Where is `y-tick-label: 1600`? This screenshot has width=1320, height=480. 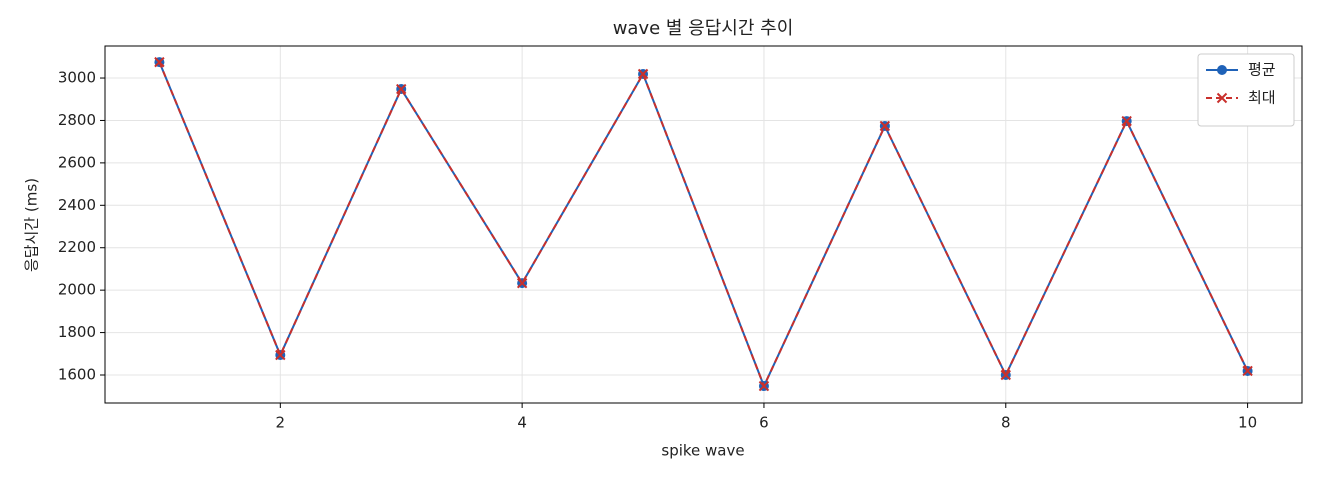
y-tick-label: 1600 is located at coordinates (77, 375).